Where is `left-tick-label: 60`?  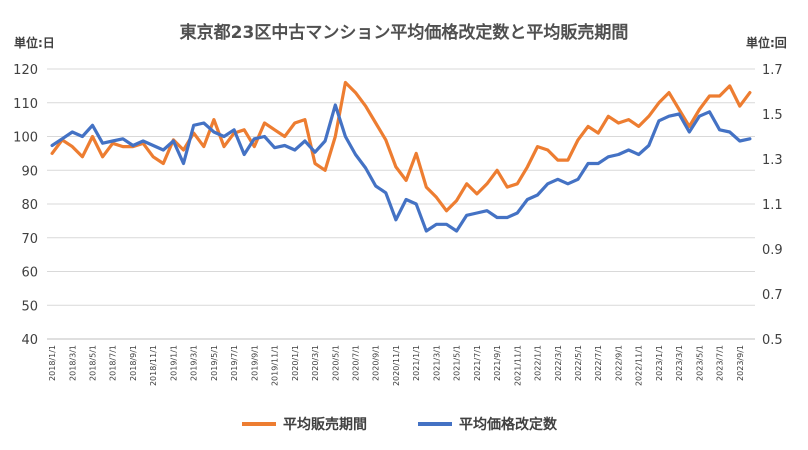
left-tick-label: 60 is located at coordinates (29, 273).